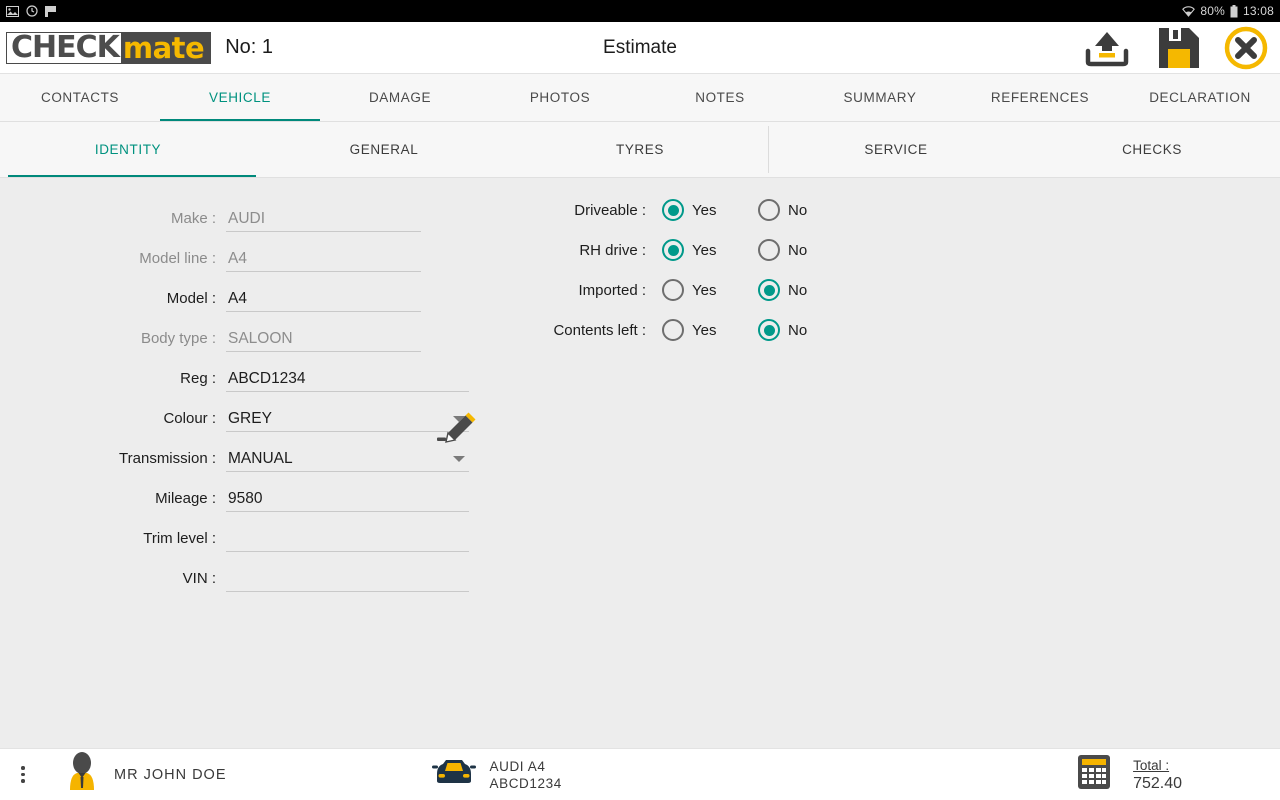 This screenshot has height=800, width=1280. Describe the element at coordinates (237, 258) in the screenshot. I see `model-line-value: A4` at that location.